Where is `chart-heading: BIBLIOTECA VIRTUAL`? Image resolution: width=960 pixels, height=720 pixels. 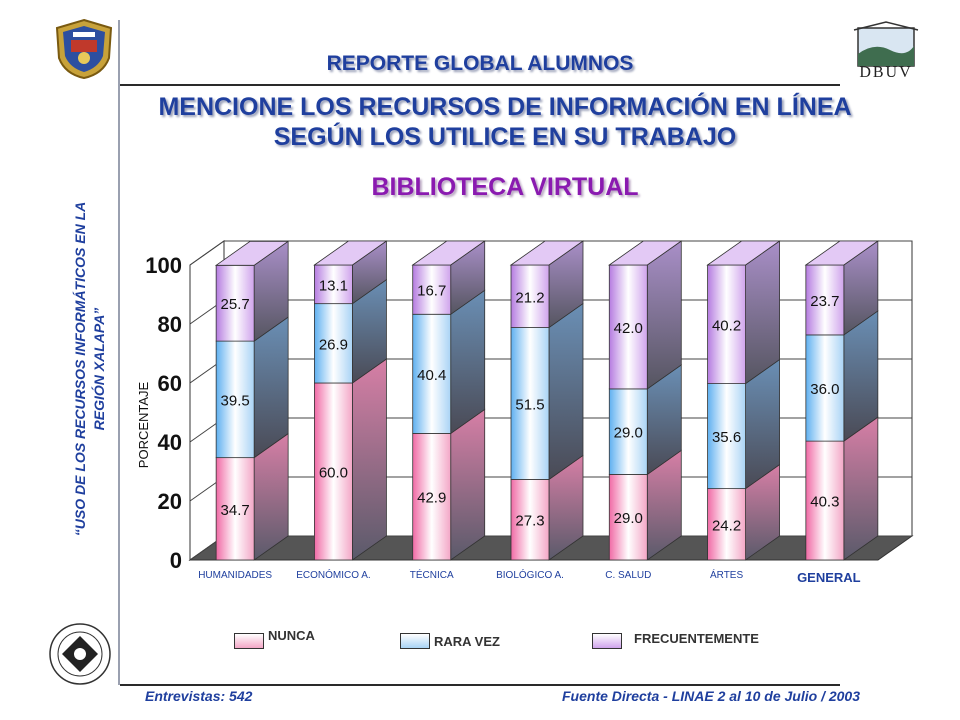 chart-heading: BIBLIOTECA VIRTUAL is located at coordinates (505, 187).